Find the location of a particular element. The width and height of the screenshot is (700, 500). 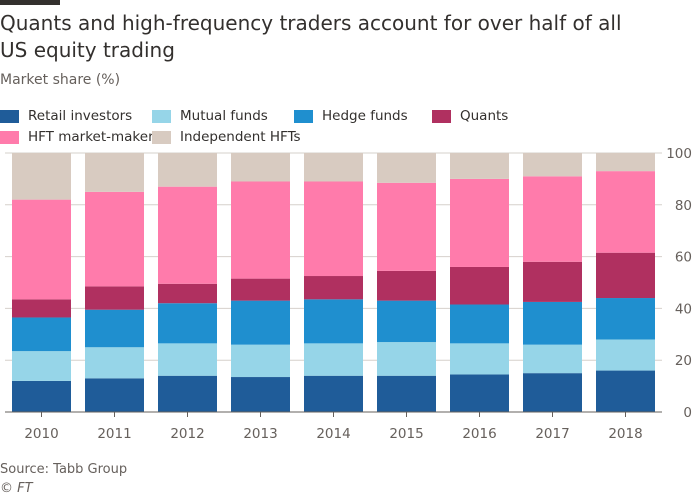

x-tick-label-2012: 2012 is located at coordinates (187, 434).